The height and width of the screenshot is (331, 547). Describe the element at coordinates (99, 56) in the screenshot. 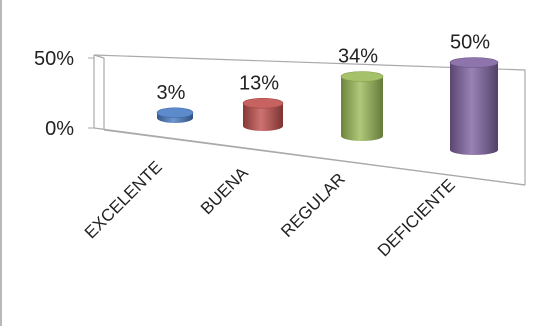

I see `side-wall-top-edge` at that location.